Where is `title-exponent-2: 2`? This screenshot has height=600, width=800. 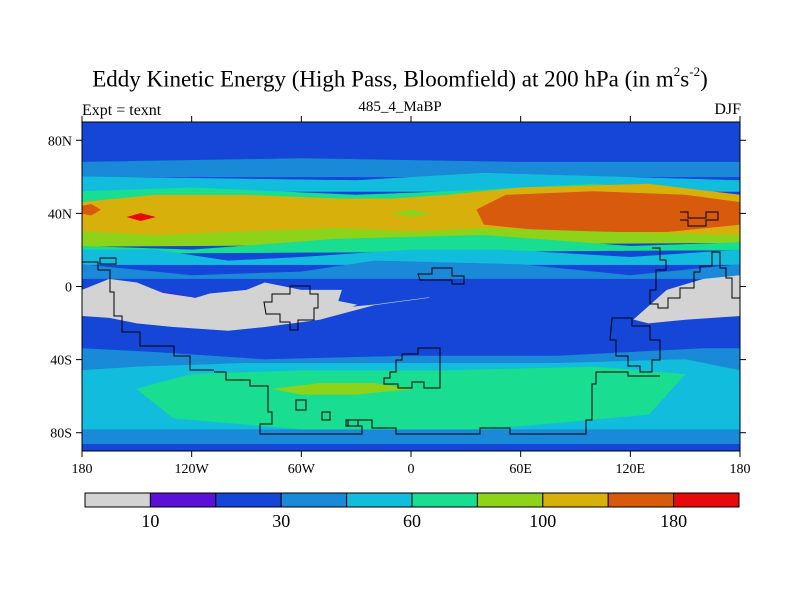 title-exponent-2: 2 is located at coordinates (677, 71).